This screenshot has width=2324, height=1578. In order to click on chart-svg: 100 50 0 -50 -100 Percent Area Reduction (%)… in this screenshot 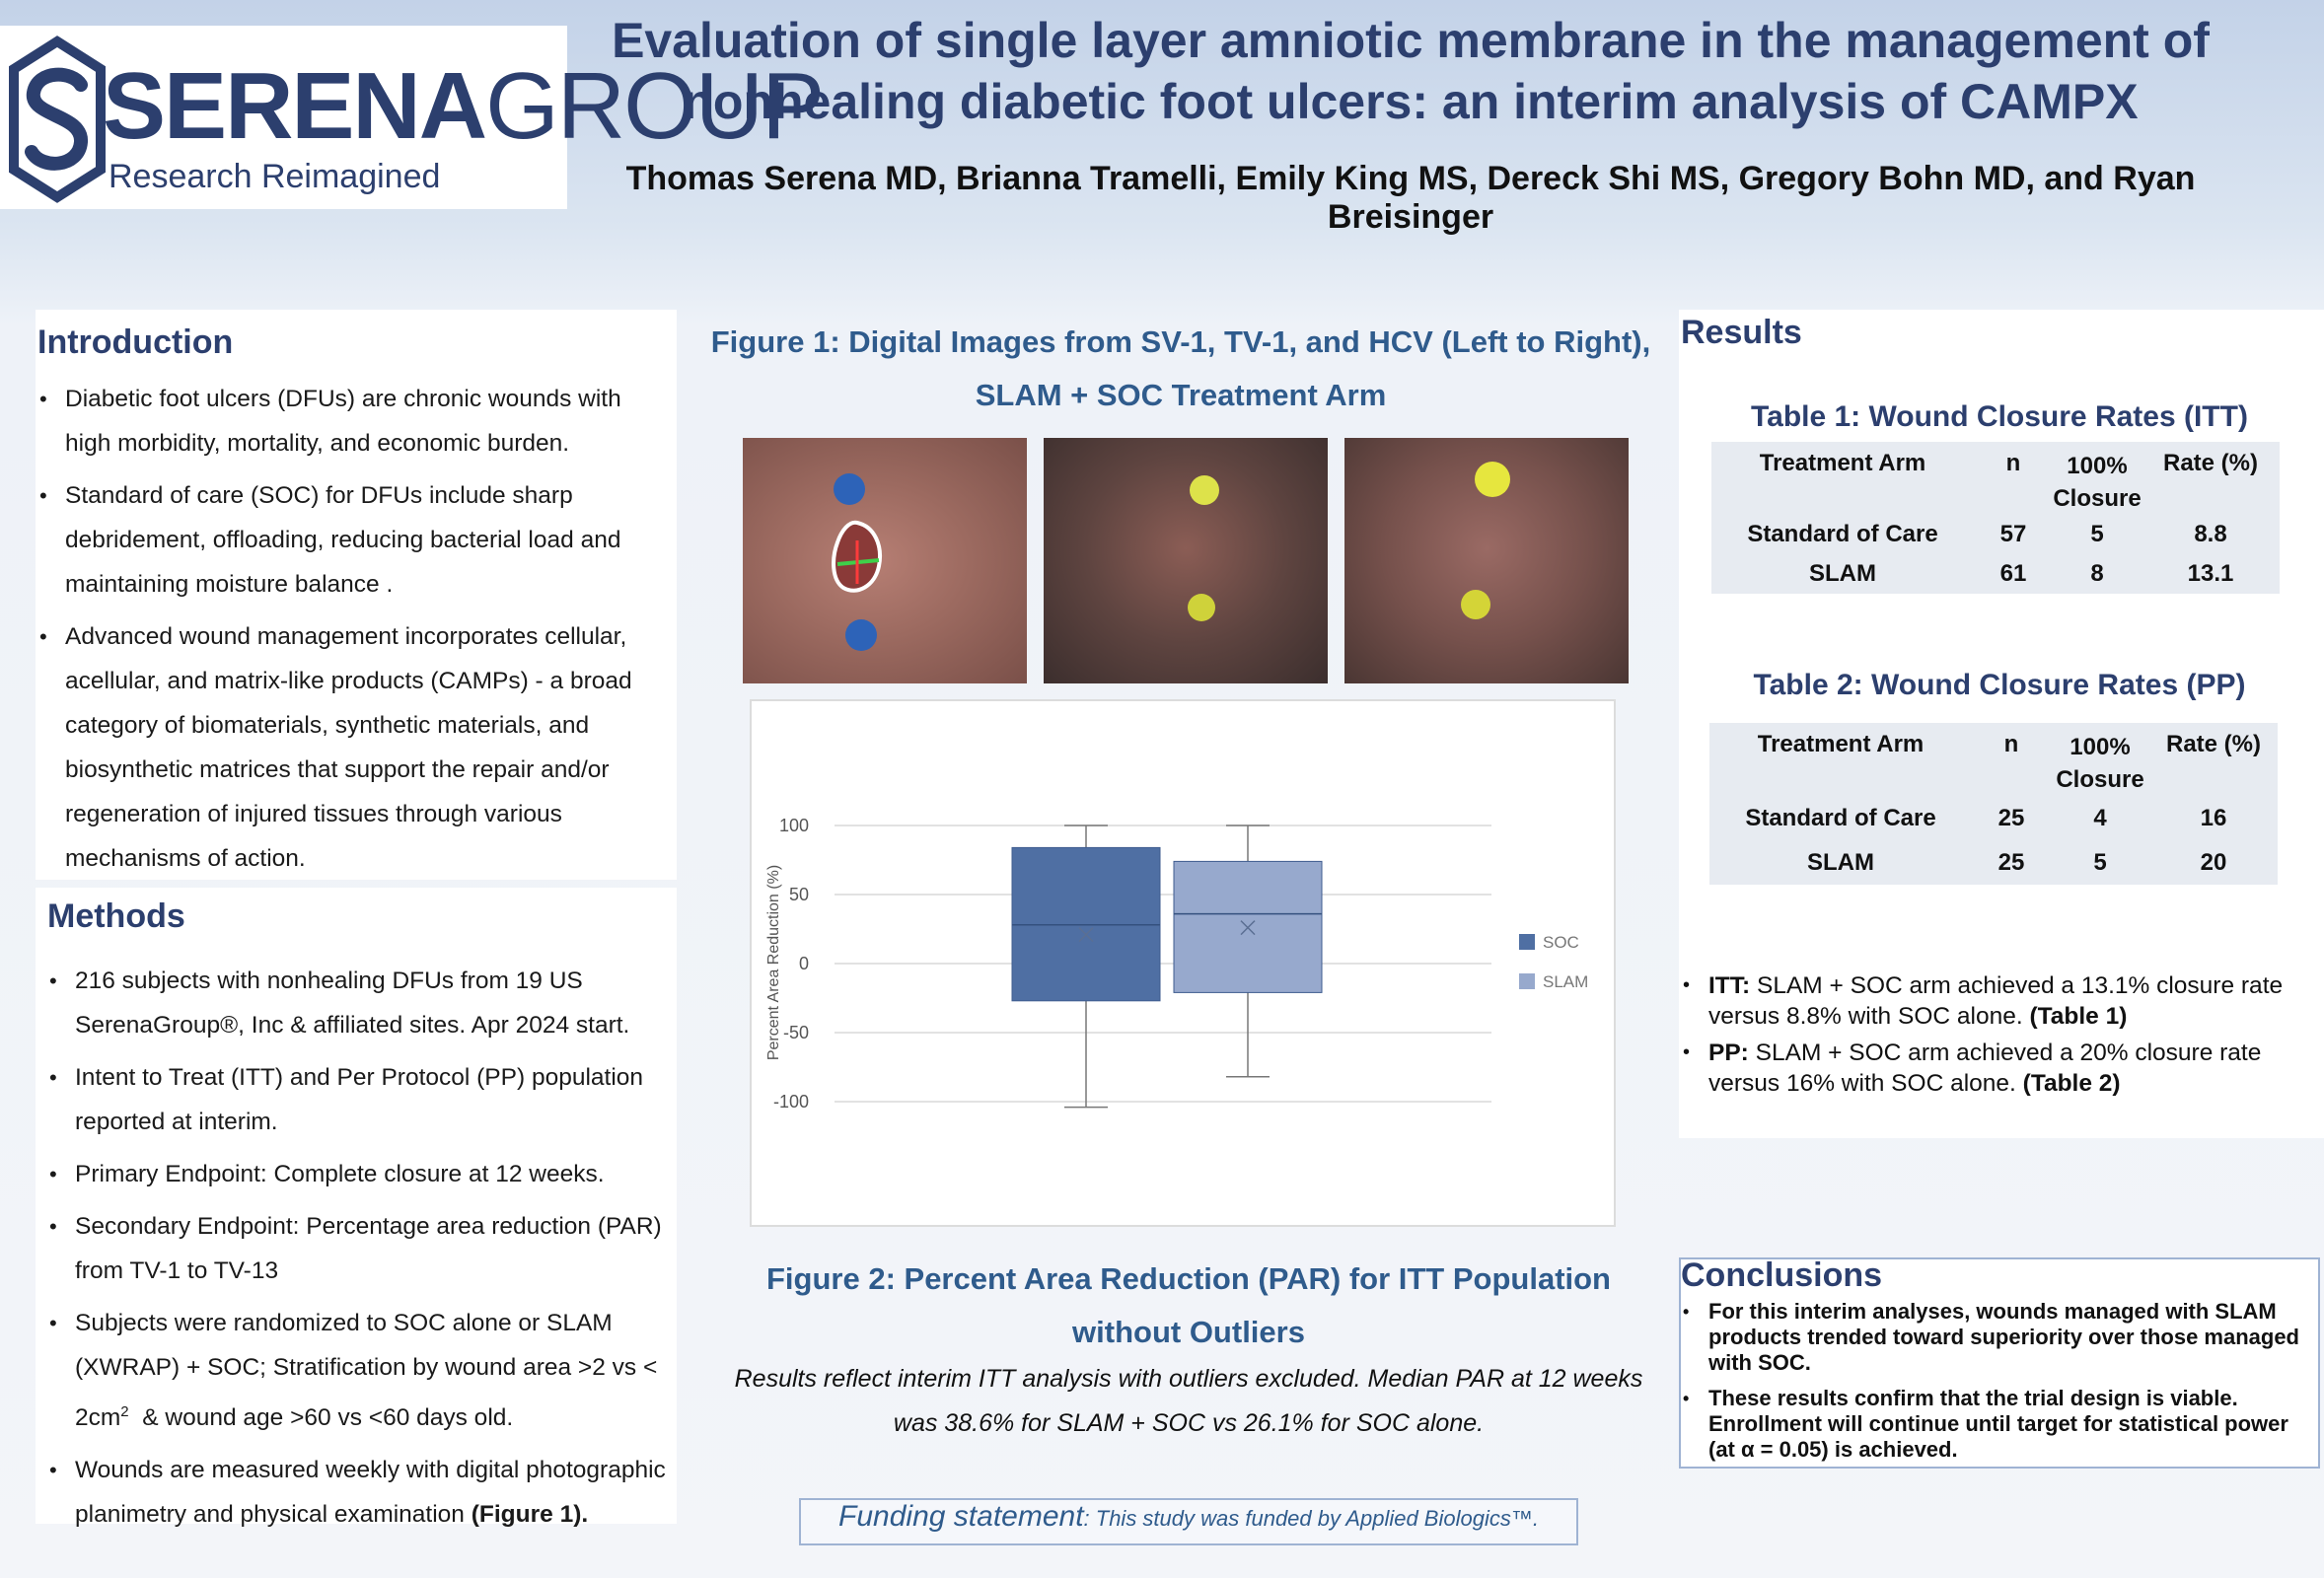, I will do `click(1176, 964)`.